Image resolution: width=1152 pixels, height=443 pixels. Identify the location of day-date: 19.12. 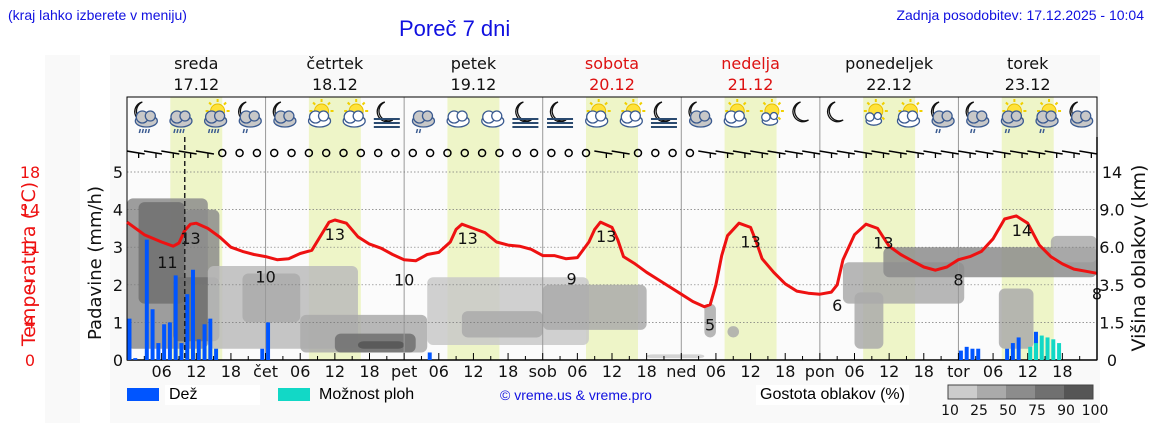
(474, 84).